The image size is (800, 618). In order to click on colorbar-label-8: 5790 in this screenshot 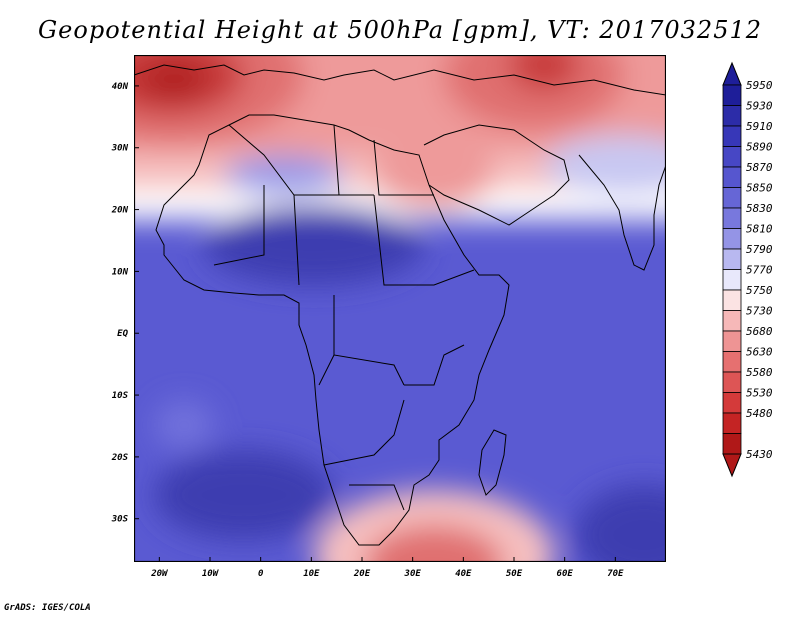, I will do `click(759, 249)`.